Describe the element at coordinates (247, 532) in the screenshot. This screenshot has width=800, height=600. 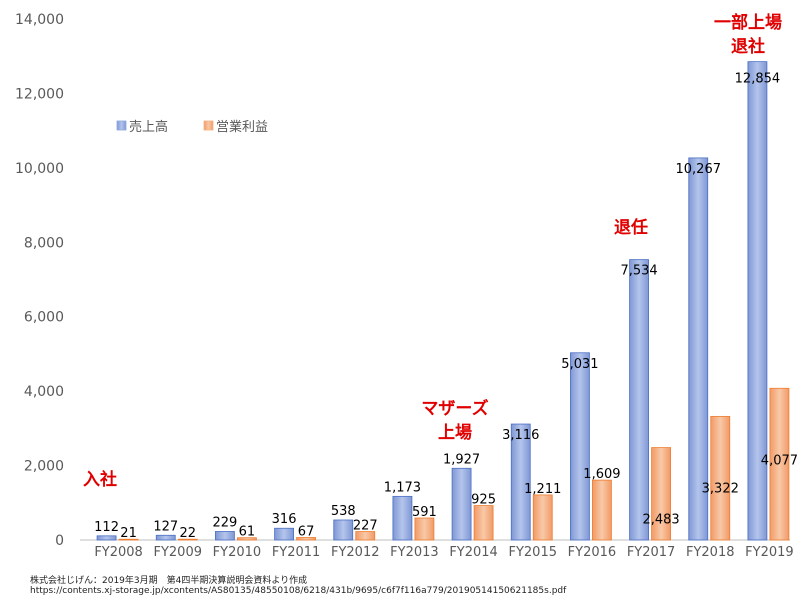
I see `data-label-operating-profit: 61` at that location.